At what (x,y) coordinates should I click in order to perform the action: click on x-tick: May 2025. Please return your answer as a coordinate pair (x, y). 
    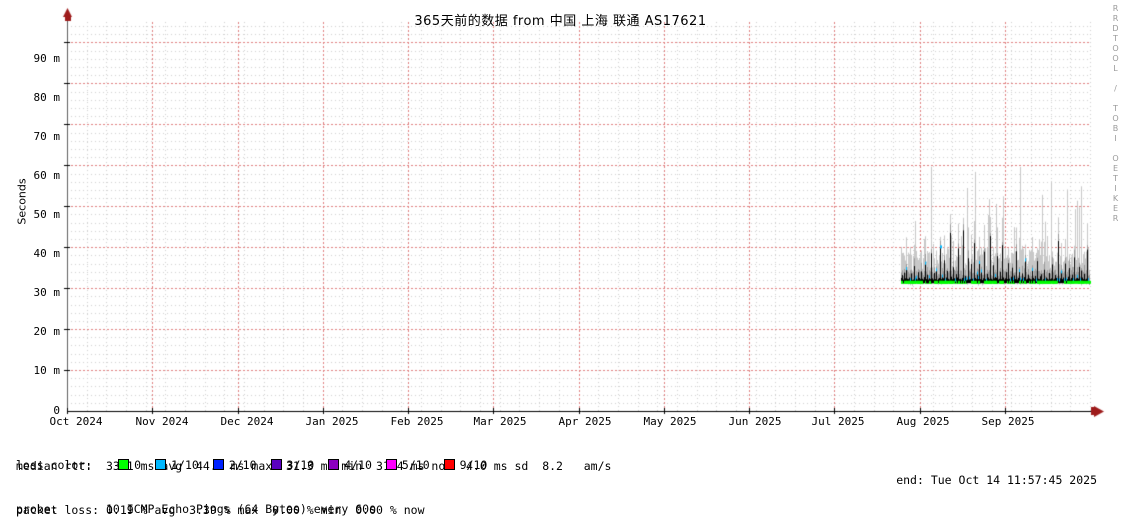
    Looking at the image, I should click on (670, 421).